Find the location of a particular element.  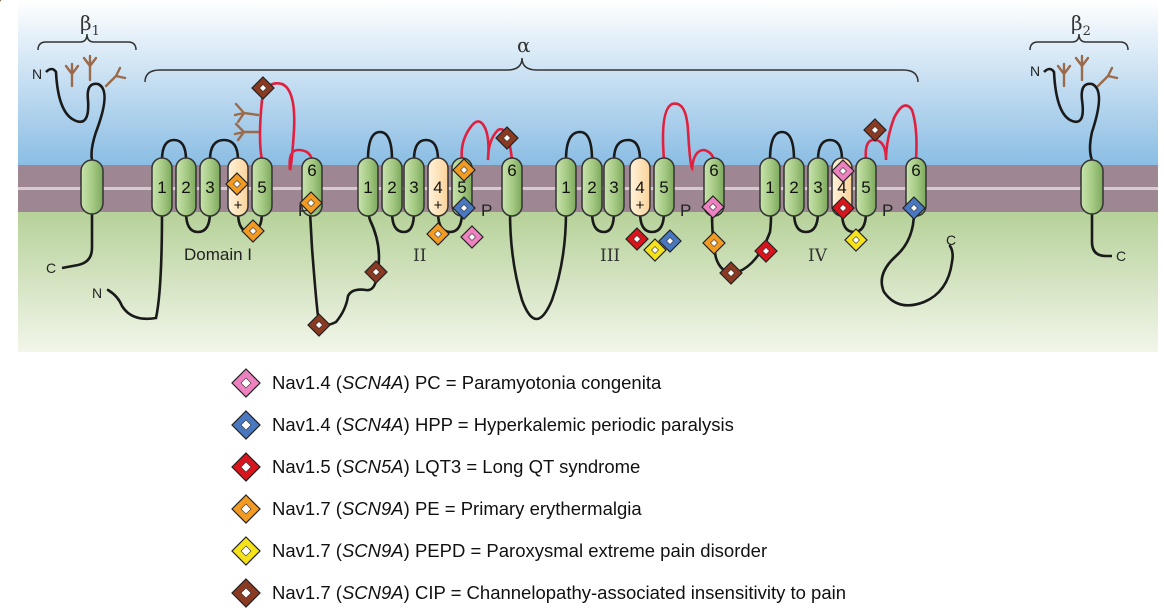

domain3-segment-2-label: 2 is located at coordinates (591, 187).